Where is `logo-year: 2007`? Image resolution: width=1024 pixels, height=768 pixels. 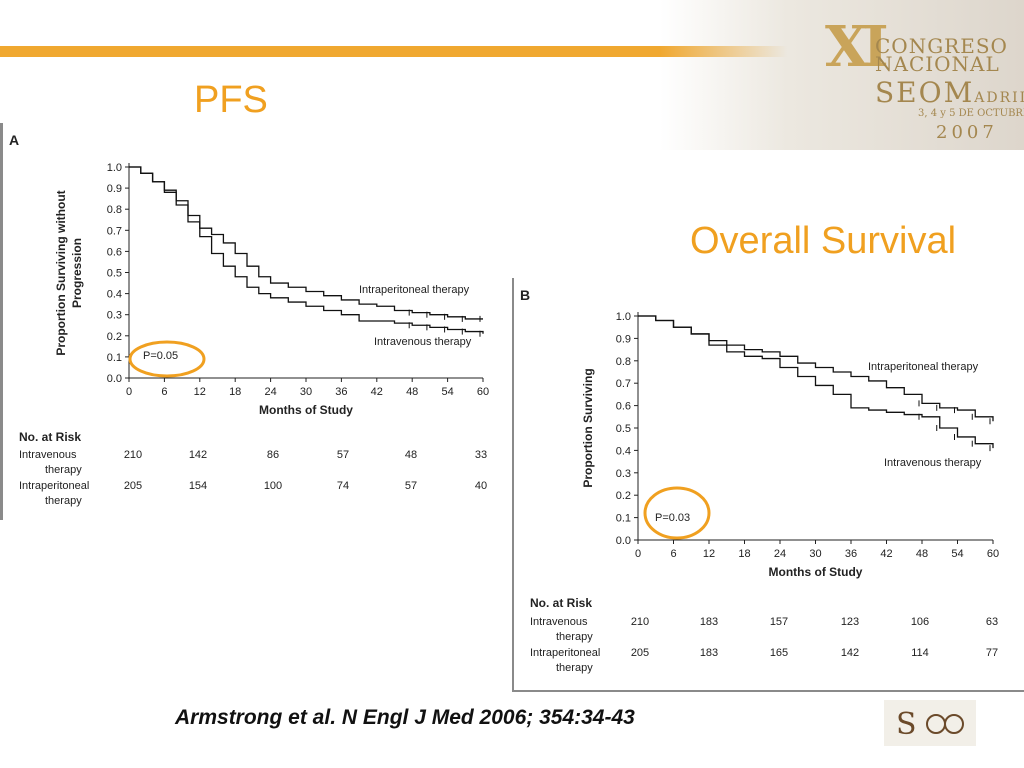
logo-year: 2007 is located at coordinates (967, 132).